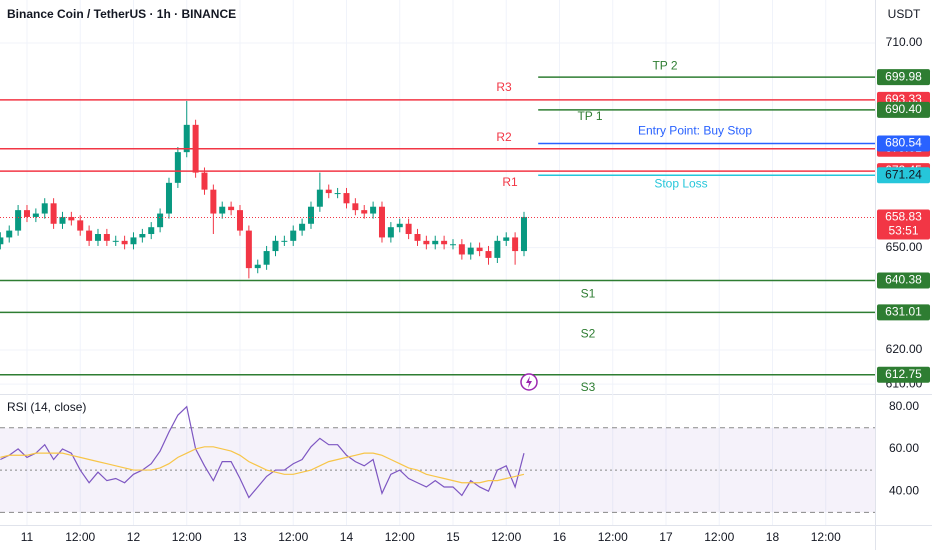 This screenshot has height=550, width=932. What do you see at coordinates (134, 537) in the screenshot?
I see `x-tick-label: 12` at bounding box center [134, 537].